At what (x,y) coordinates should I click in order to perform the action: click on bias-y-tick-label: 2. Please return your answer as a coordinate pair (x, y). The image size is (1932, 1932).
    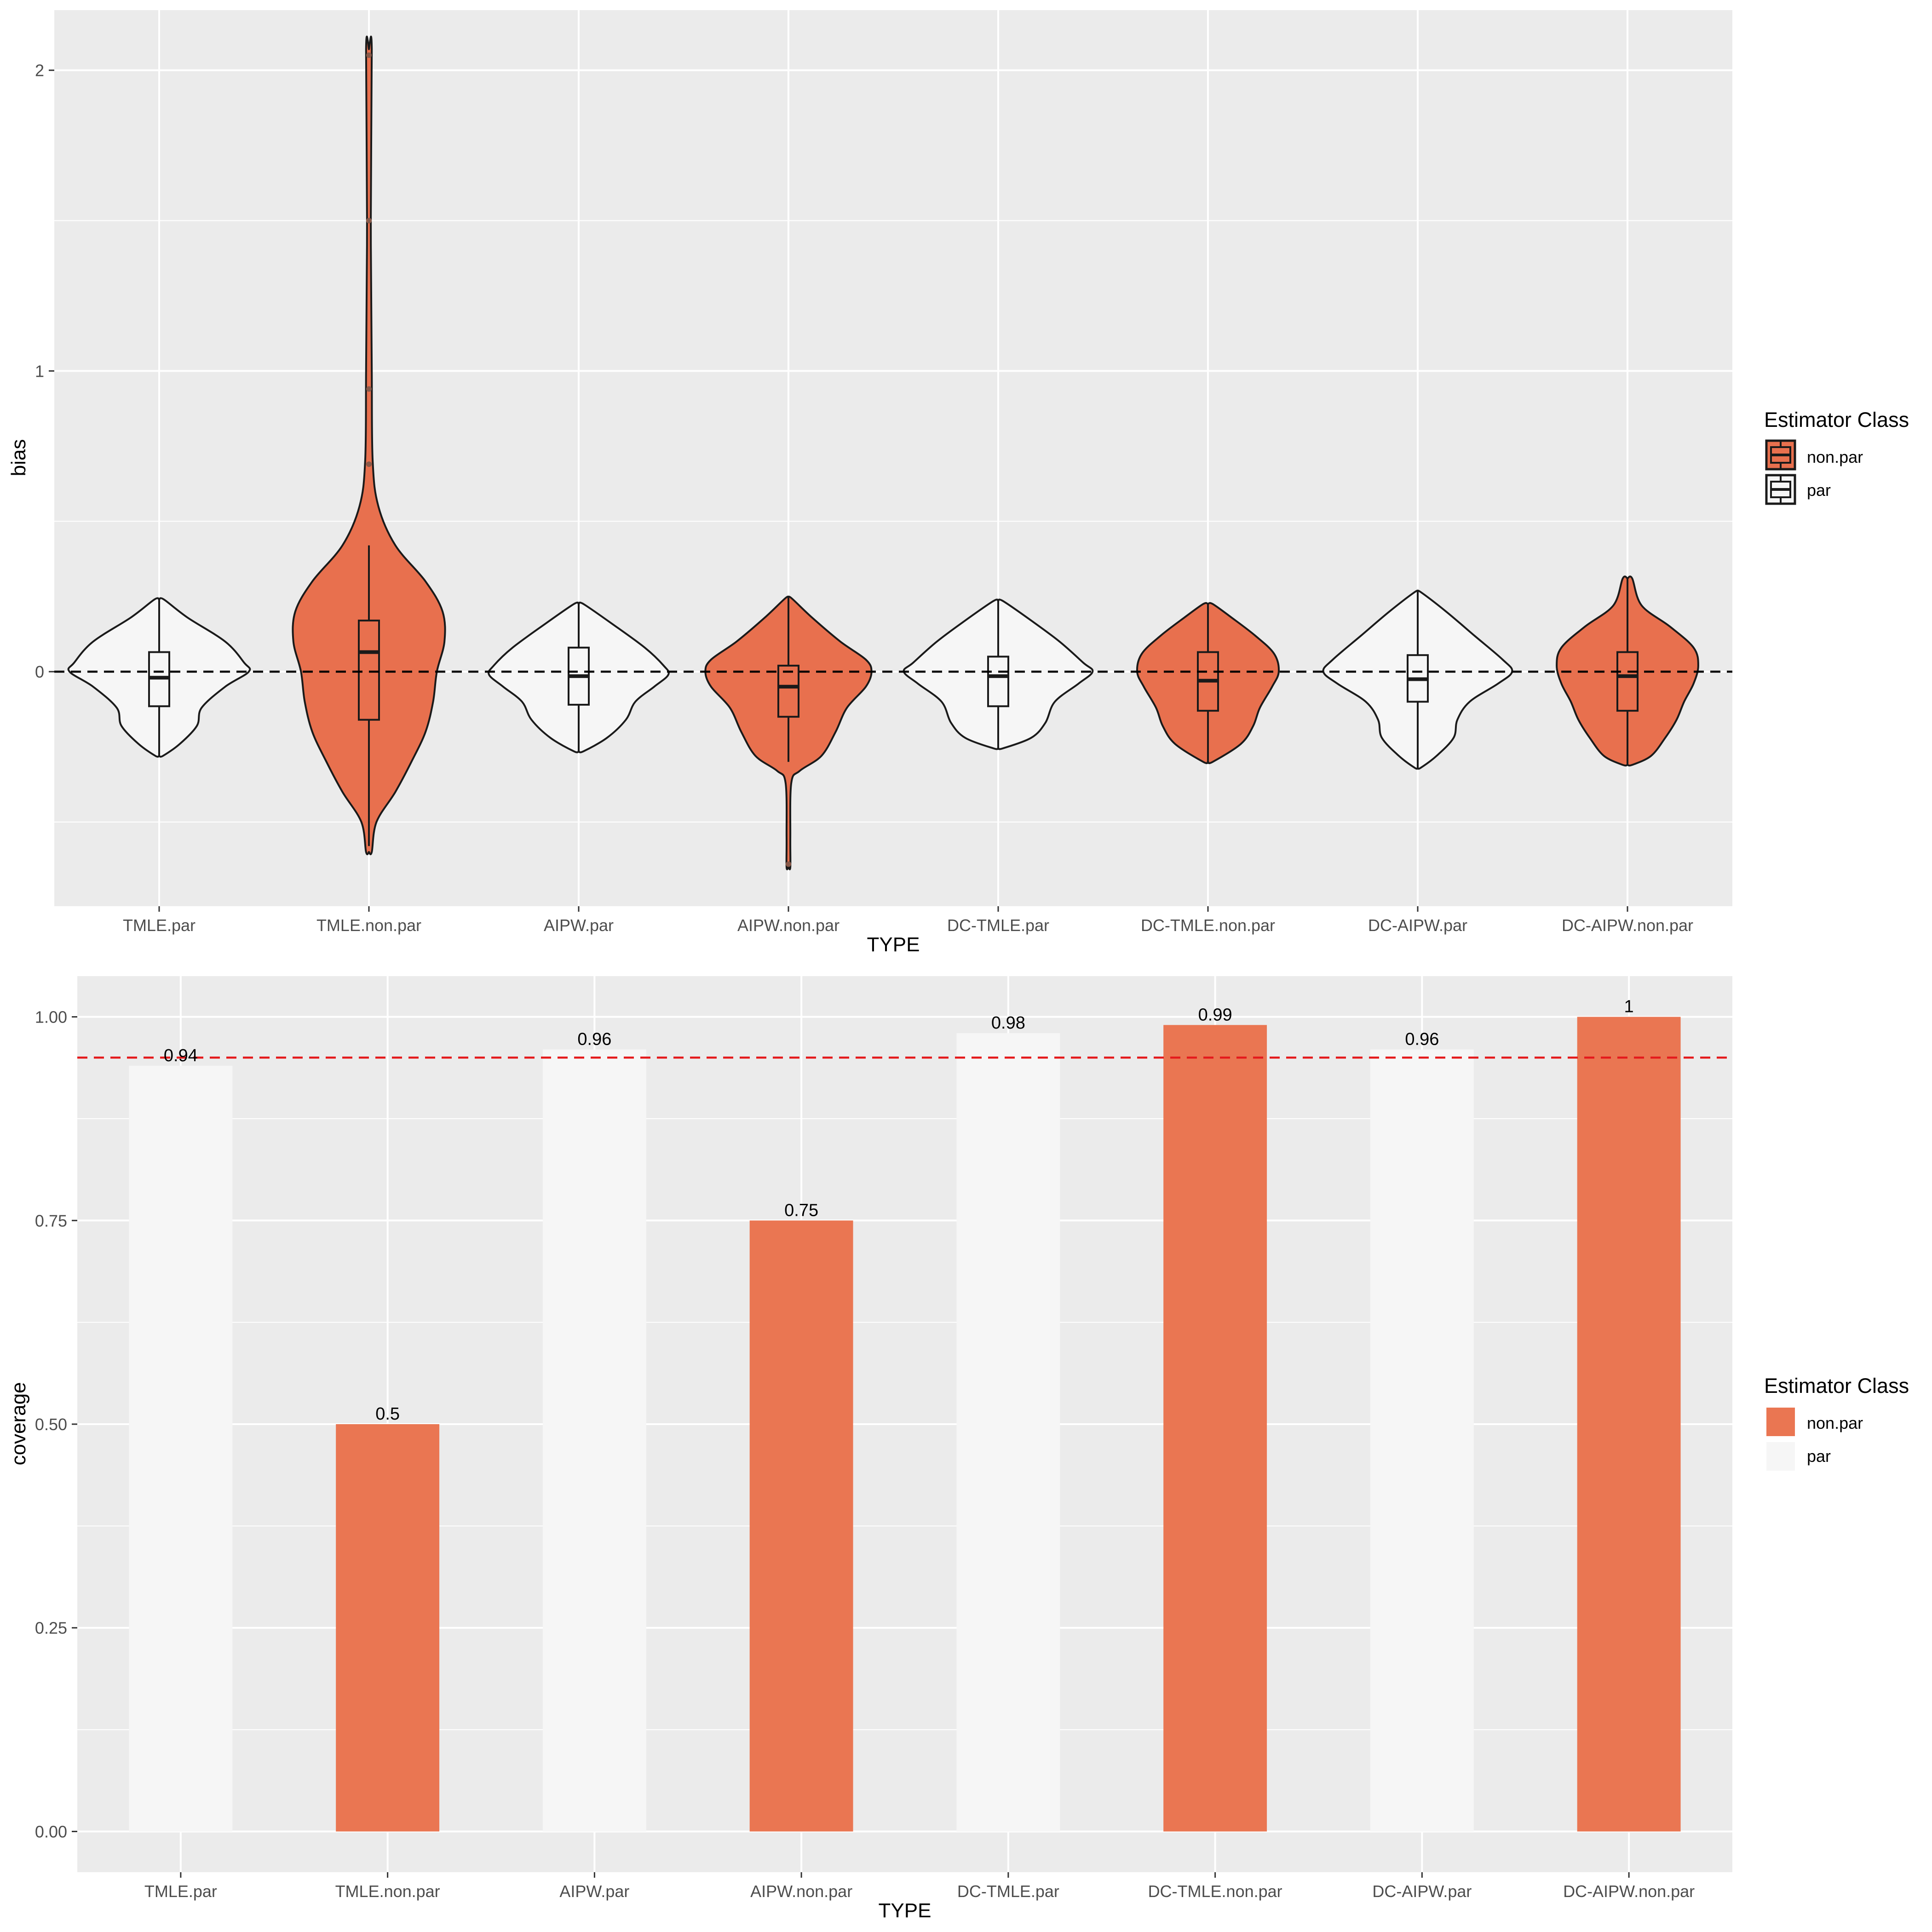
    Looking at the image, I should click on (39, 70).